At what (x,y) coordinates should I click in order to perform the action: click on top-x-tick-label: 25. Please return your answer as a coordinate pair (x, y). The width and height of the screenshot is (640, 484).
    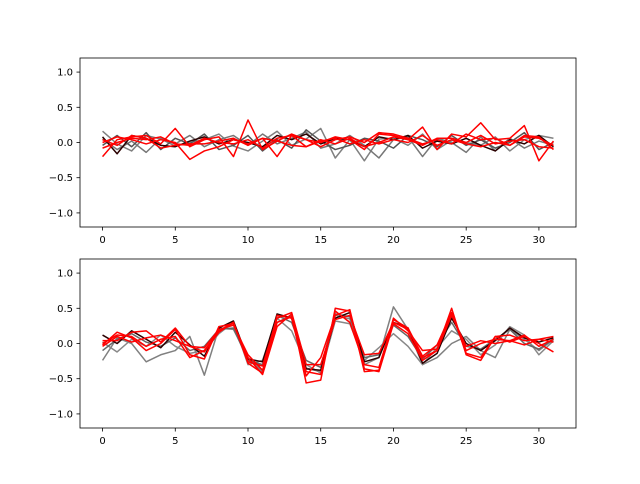
    Looking at the image, I should click on (466, 240).